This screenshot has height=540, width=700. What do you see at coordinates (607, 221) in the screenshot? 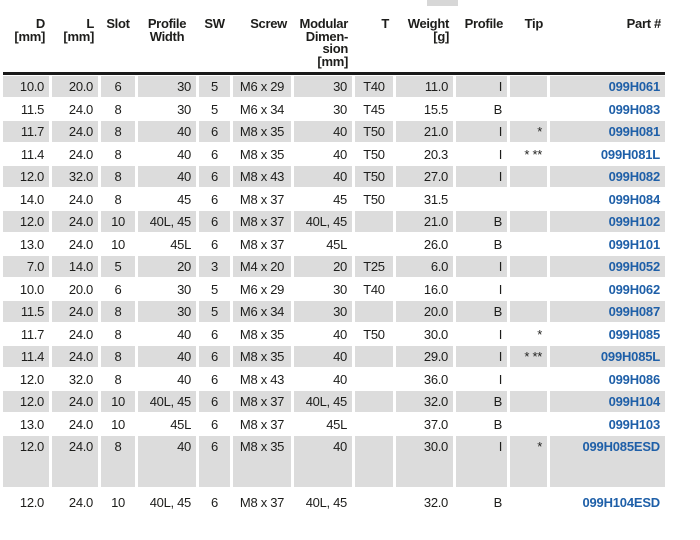
I see `part-number-link: 099H102` at bounding box center [607, 221].